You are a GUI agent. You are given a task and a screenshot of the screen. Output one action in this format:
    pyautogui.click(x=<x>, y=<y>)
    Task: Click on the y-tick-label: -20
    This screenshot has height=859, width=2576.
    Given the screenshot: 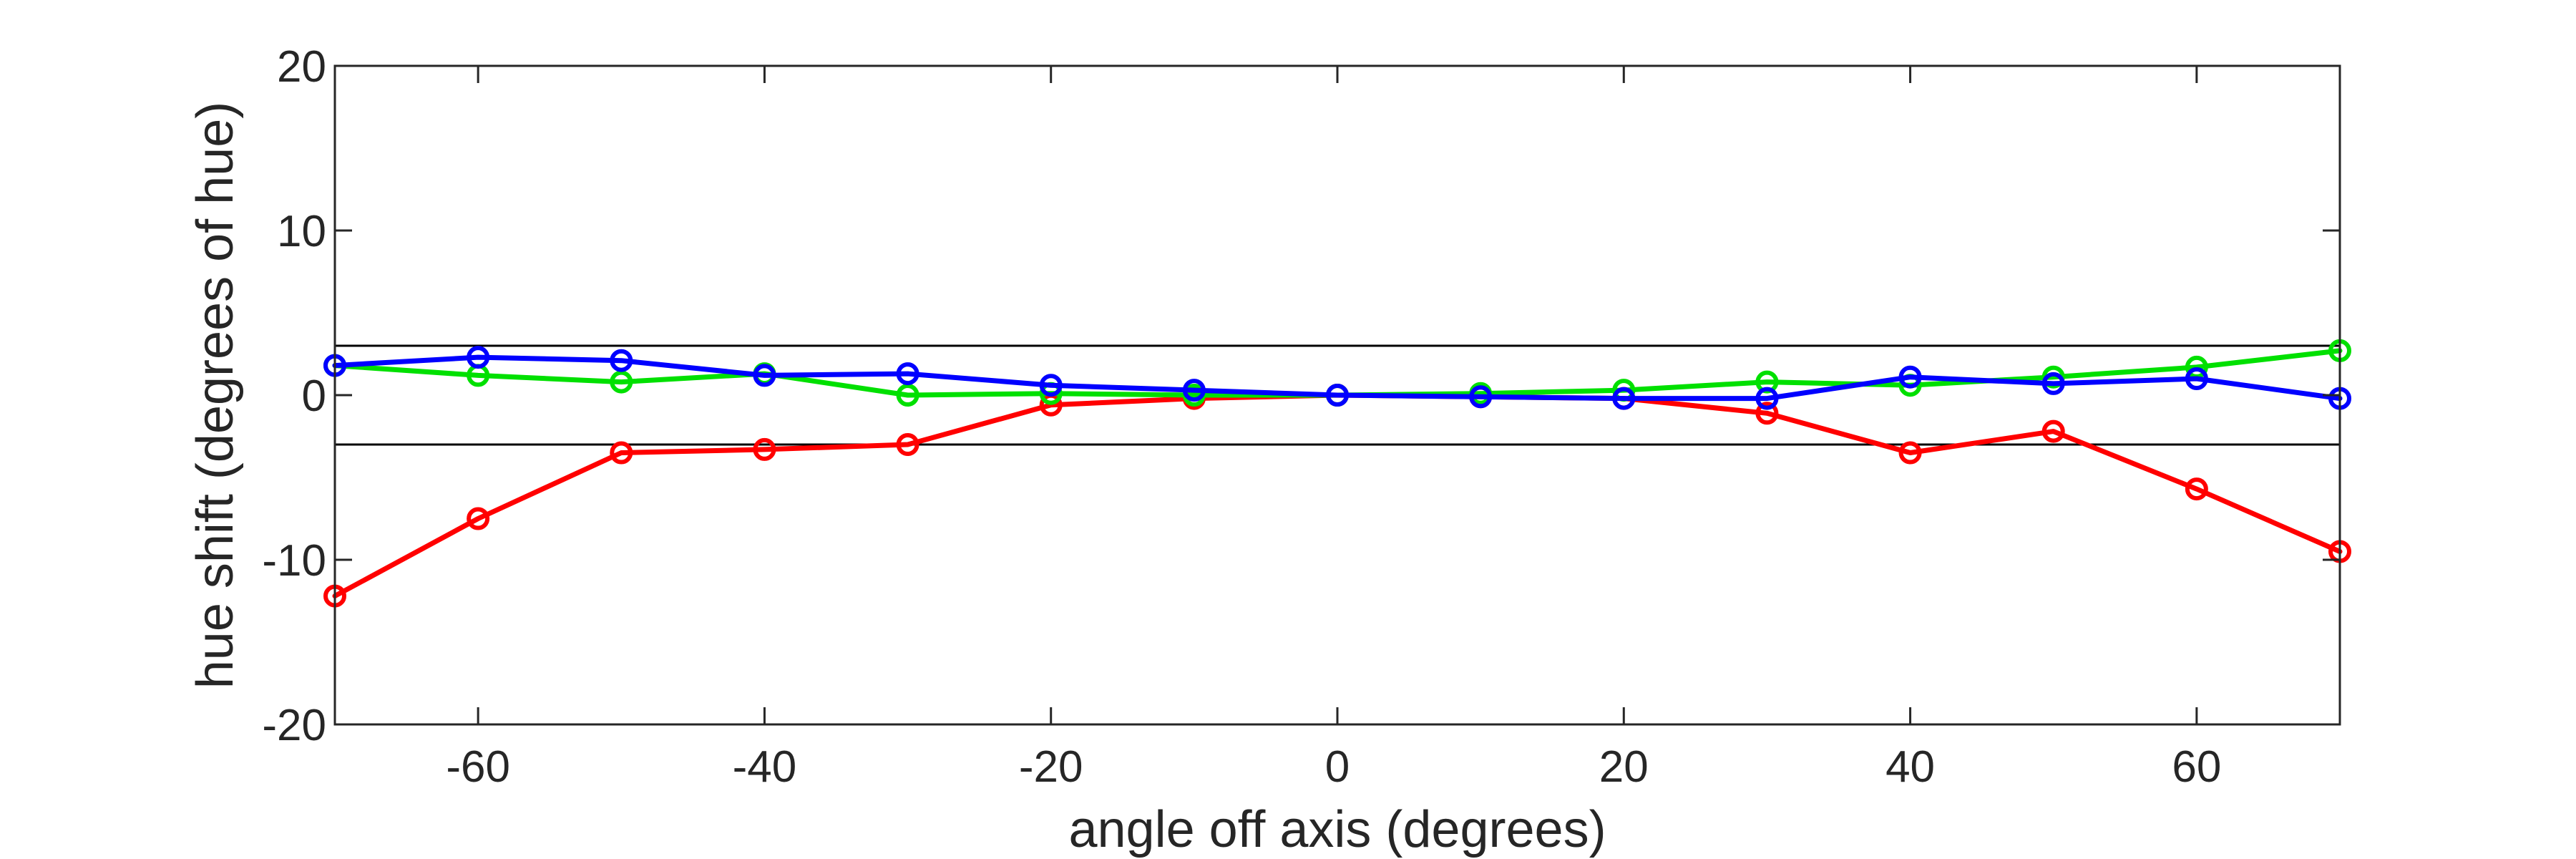 What is the action you would take?
    pyautogui.click(x=294, y=725)
    